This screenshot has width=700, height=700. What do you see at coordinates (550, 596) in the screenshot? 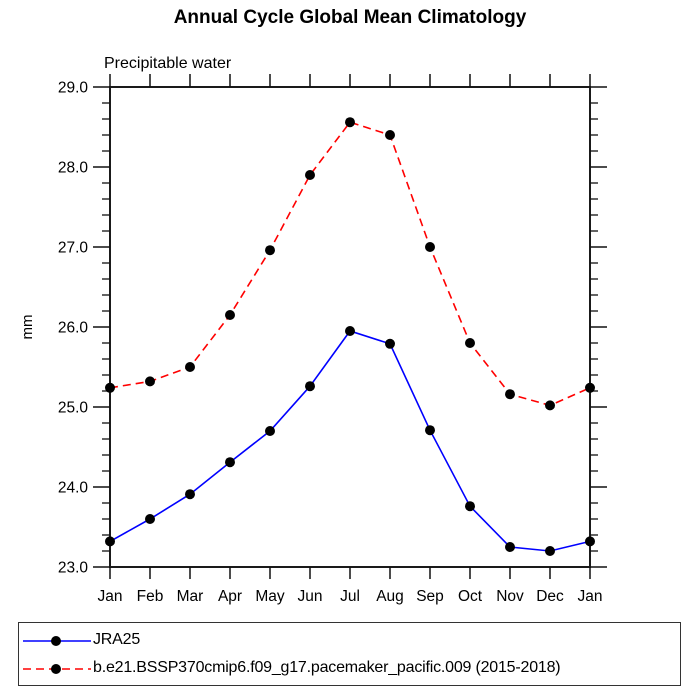
I see `x-tick-label: Dec` at bounding box center [550, 596].